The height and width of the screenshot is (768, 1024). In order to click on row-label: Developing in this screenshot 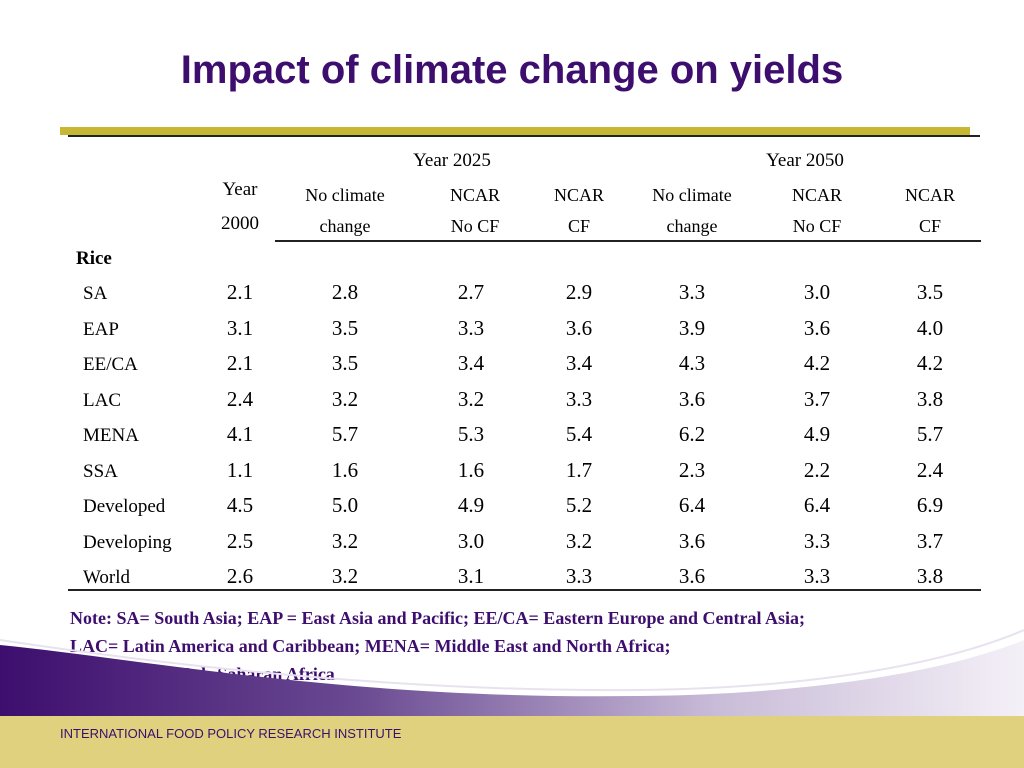, I will do `click(127, 542)`.